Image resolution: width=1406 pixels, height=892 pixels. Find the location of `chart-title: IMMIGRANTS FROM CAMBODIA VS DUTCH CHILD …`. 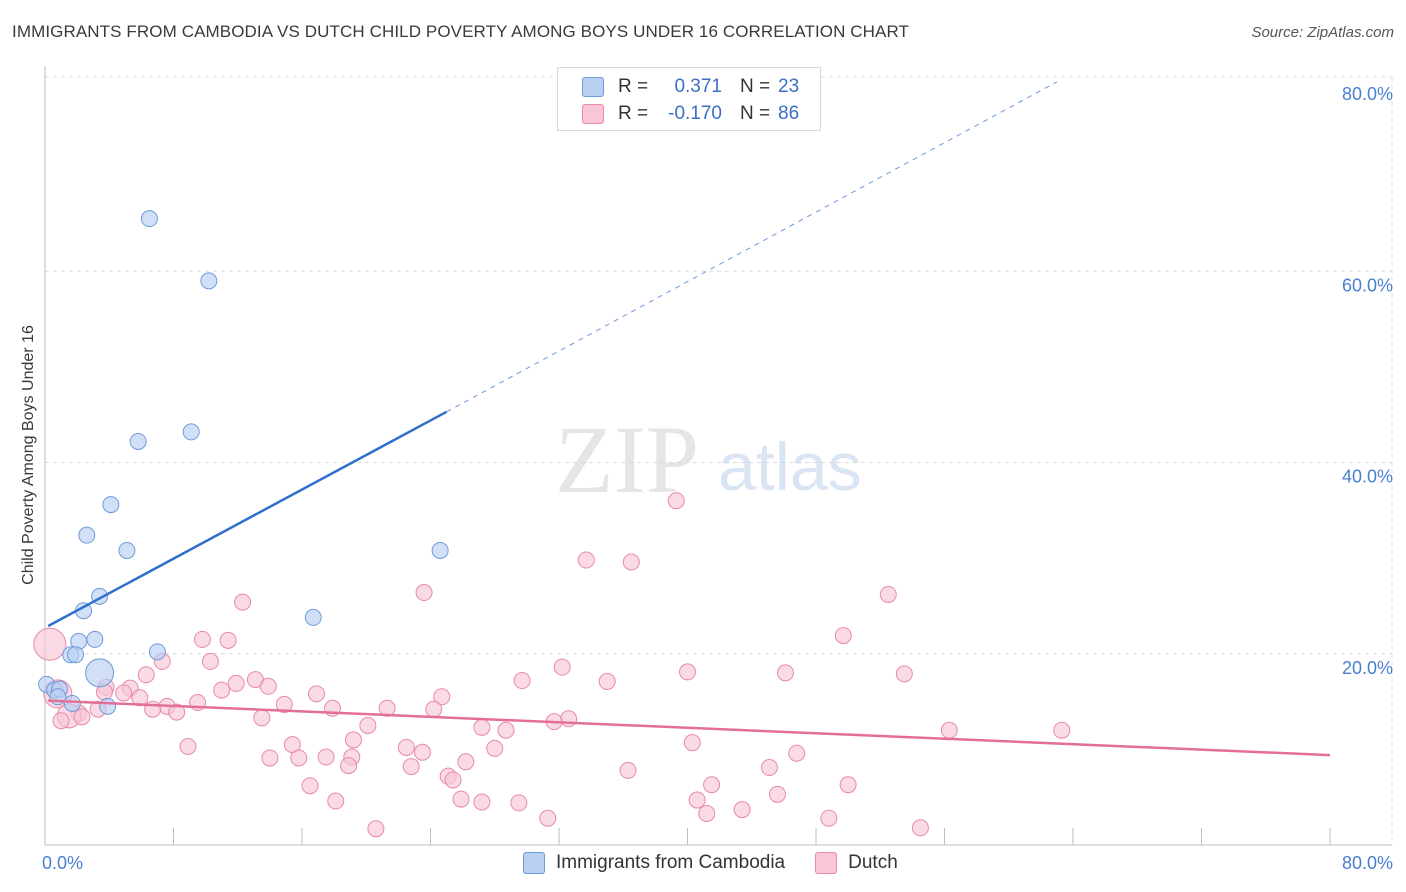

chart-title: IMMIGRANTS FROM CAMBODIA VS DUTCH CHILD … is located at coordinates (461, 31).